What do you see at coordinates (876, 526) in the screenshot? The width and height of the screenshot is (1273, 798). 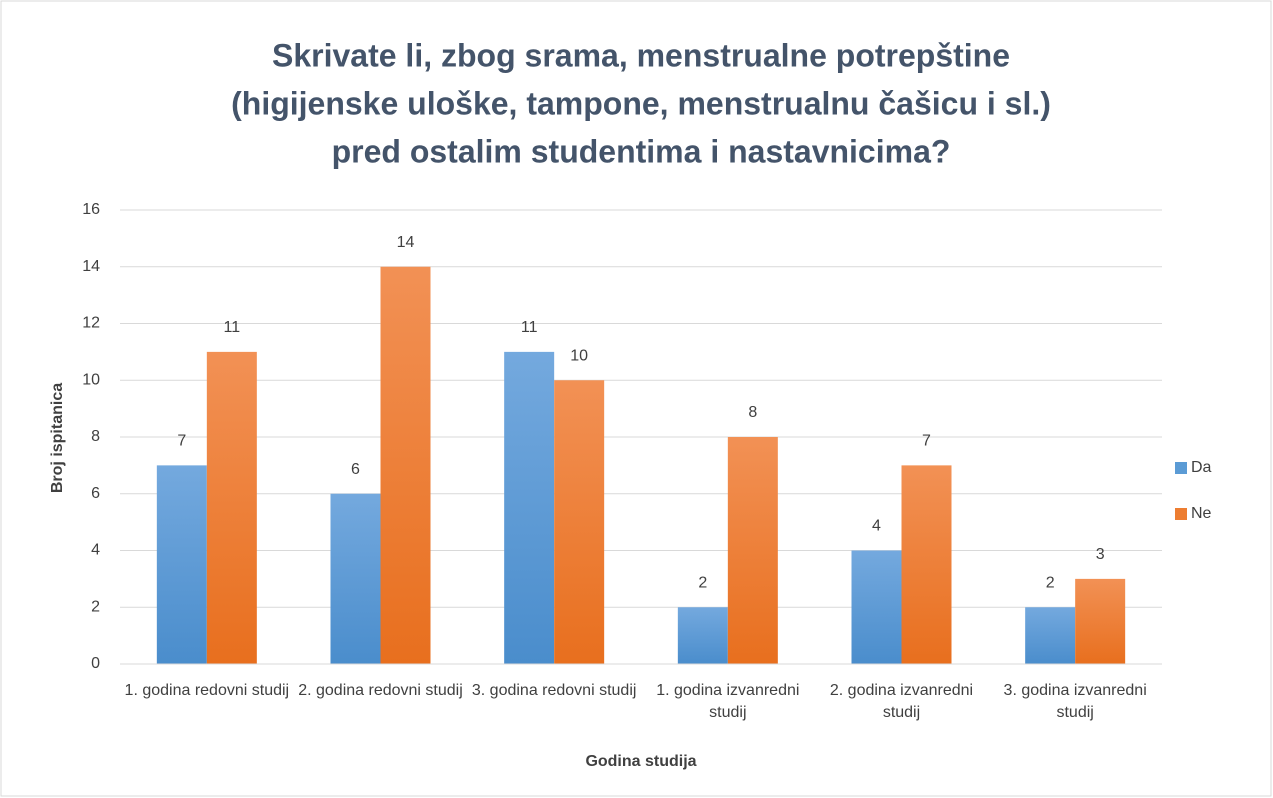 I see `data-label: 4` at bounding box center [876, 526].